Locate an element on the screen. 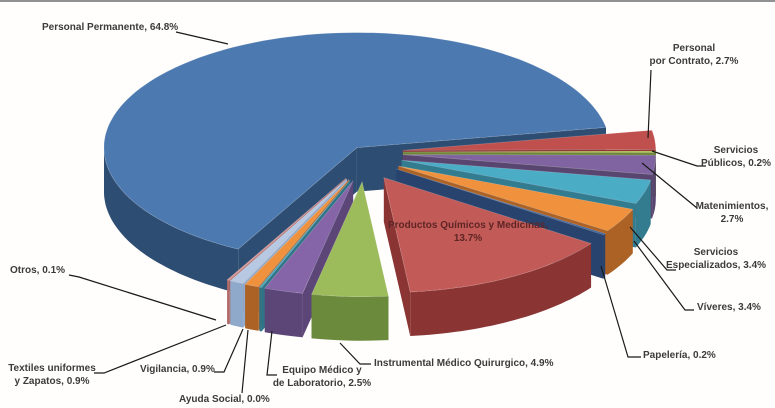 Image resolution: width=775 pixels, height=408 pixels. pie-slice-personal-permanente-rim is located at coordinates (171, 221).